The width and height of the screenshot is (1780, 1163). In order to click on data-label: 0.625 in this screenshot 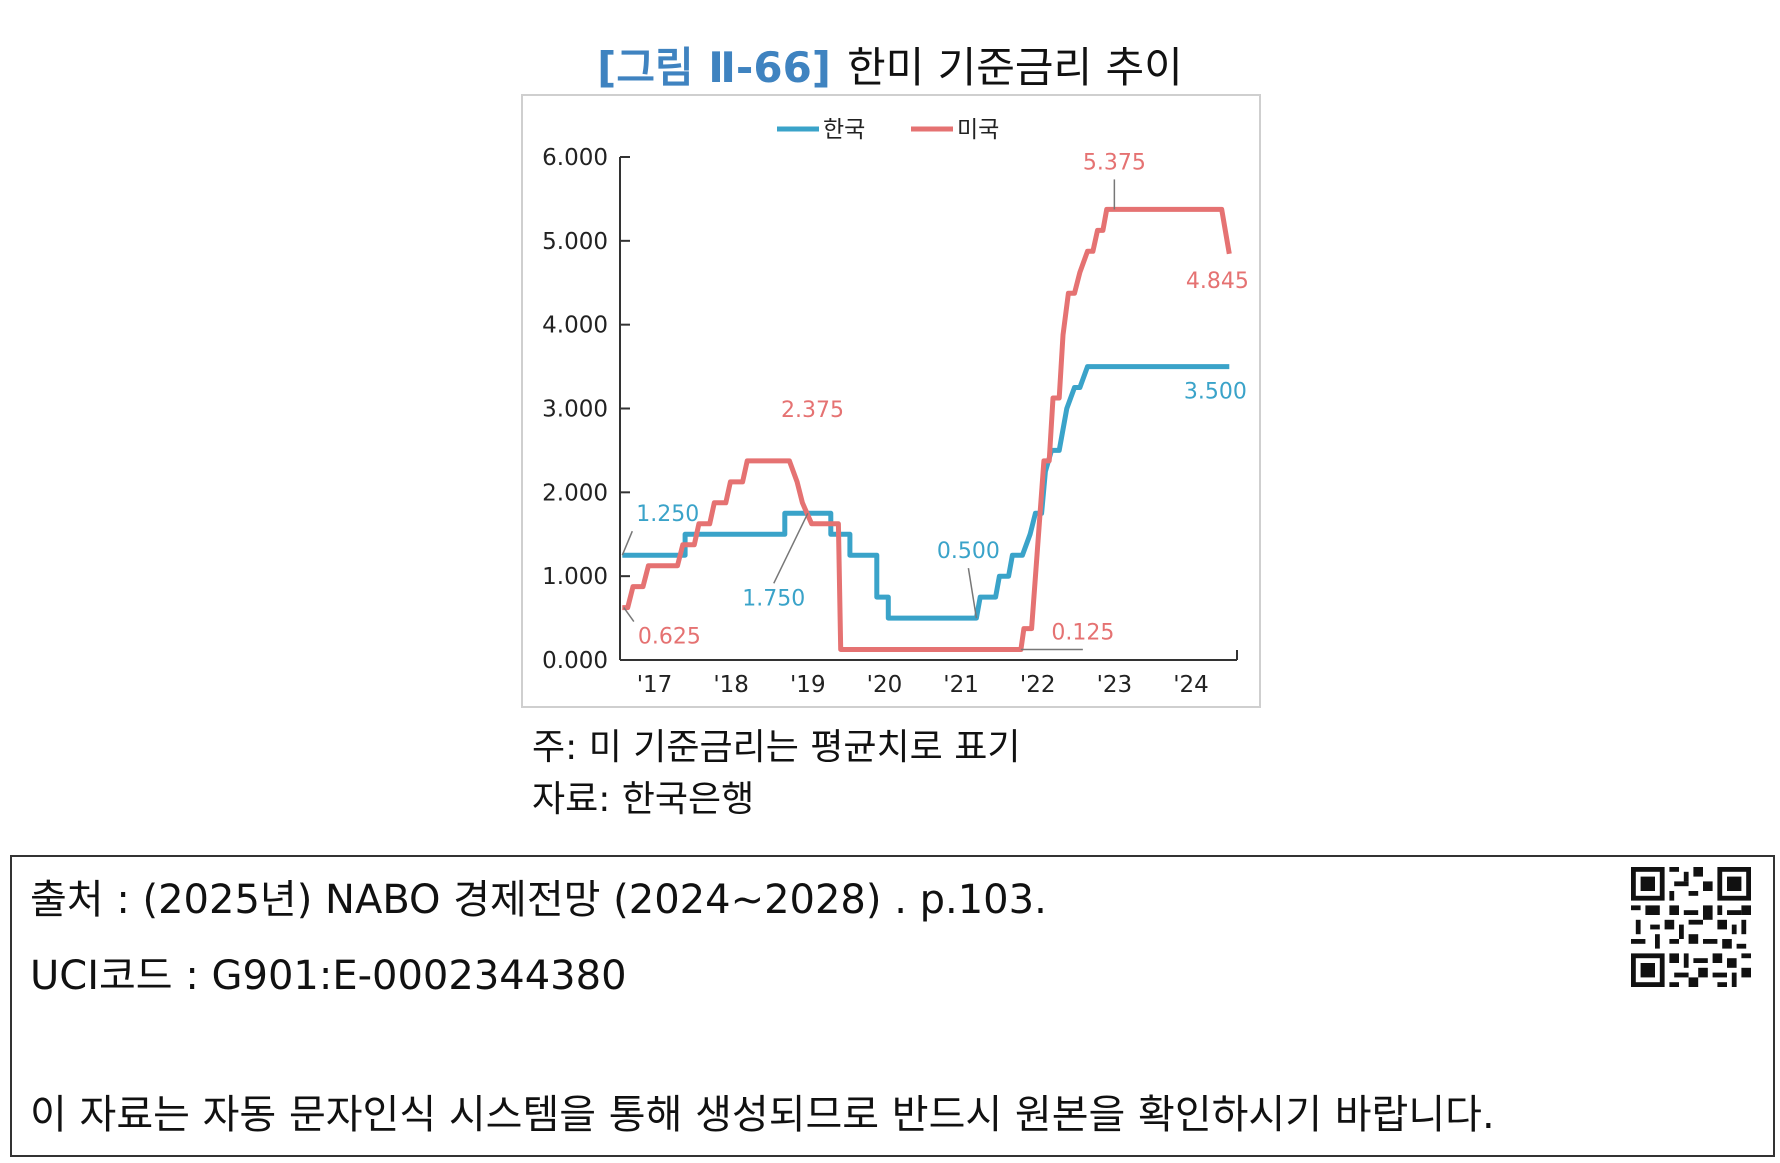, I will do `click(669, 637)`.